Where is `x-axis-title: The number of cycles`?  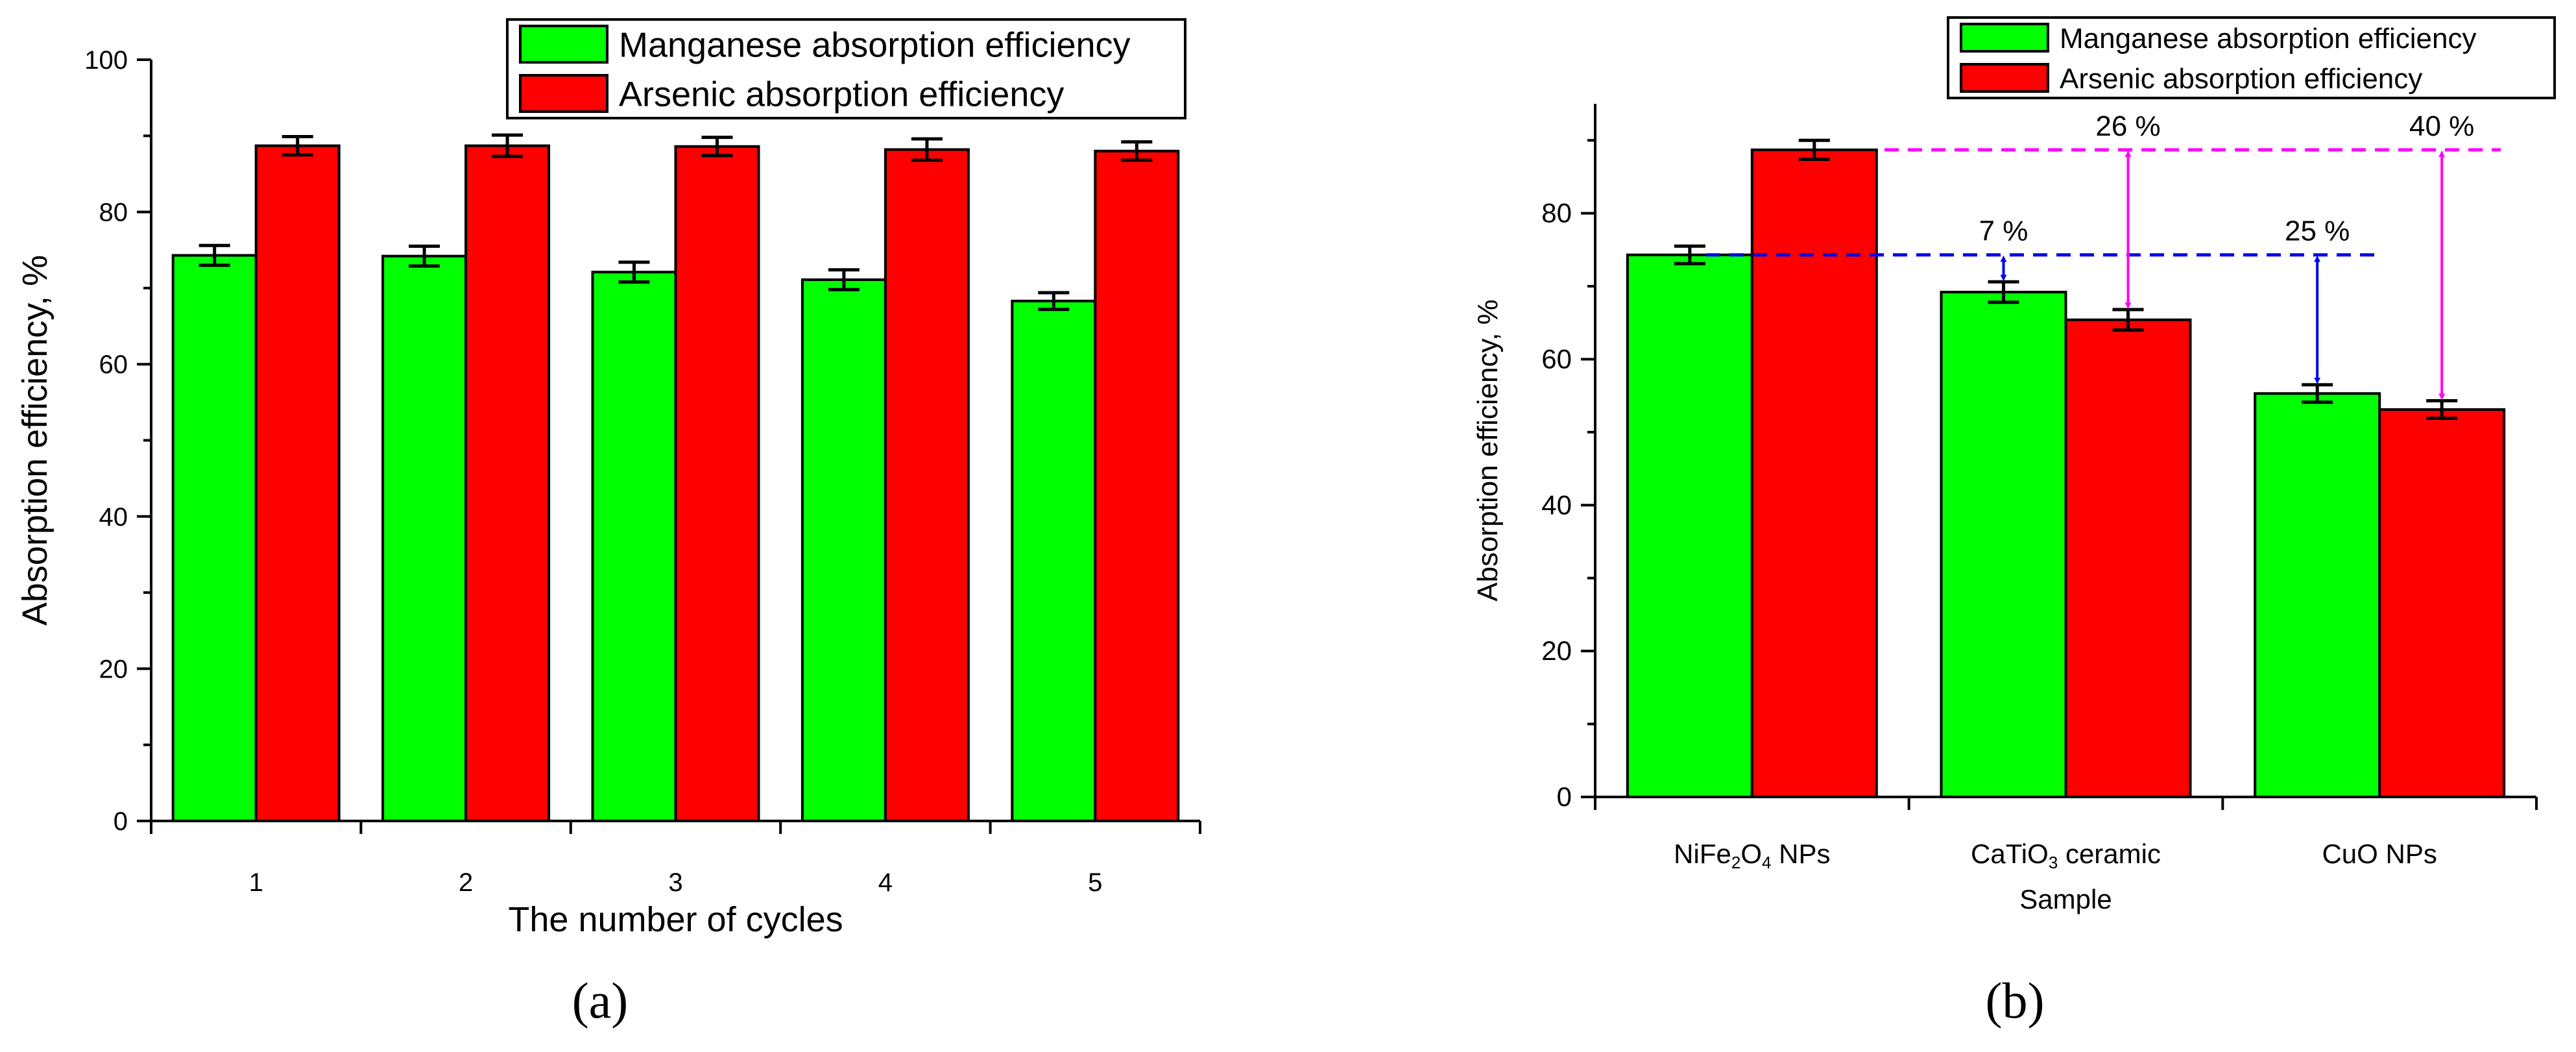
x-axis-title: The number of cycles is located at coordinates (675, 919).